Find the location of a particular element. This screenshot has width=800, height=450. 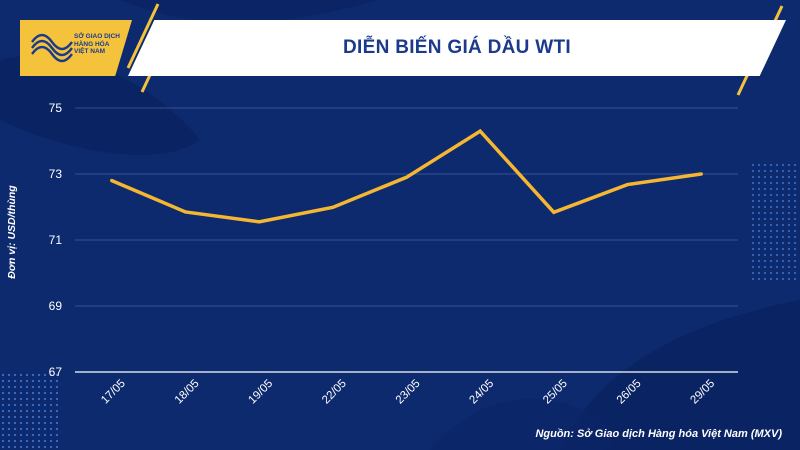

x-tick-label: 17/05 is located at coordinates (113, 392).